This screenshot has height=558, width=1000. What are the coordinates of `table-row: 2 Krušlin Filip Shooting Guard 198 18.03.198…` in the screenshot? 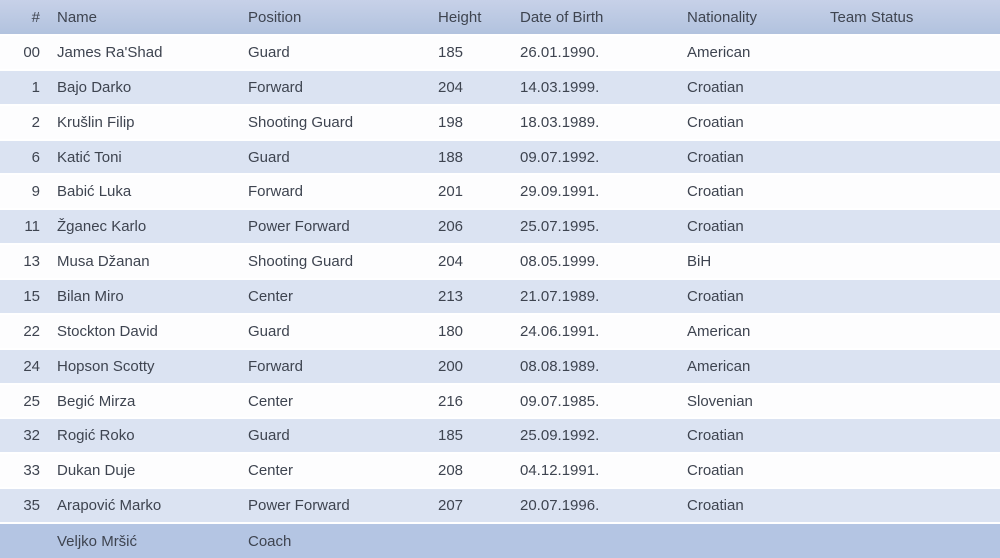 It's located at (500, 122).